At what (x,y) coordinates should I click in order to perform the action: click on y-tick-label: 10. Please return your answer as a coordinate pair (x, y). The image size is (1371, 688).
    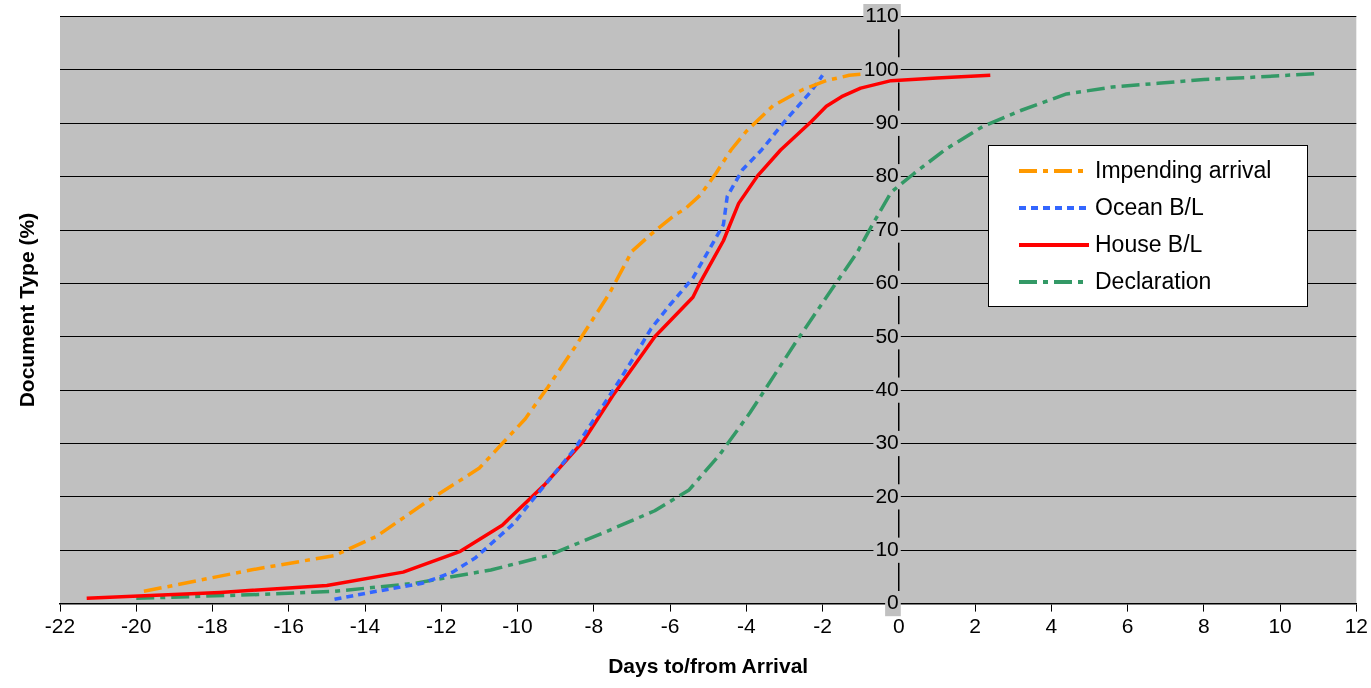
    Looking at the image, I should click on (887, 549).